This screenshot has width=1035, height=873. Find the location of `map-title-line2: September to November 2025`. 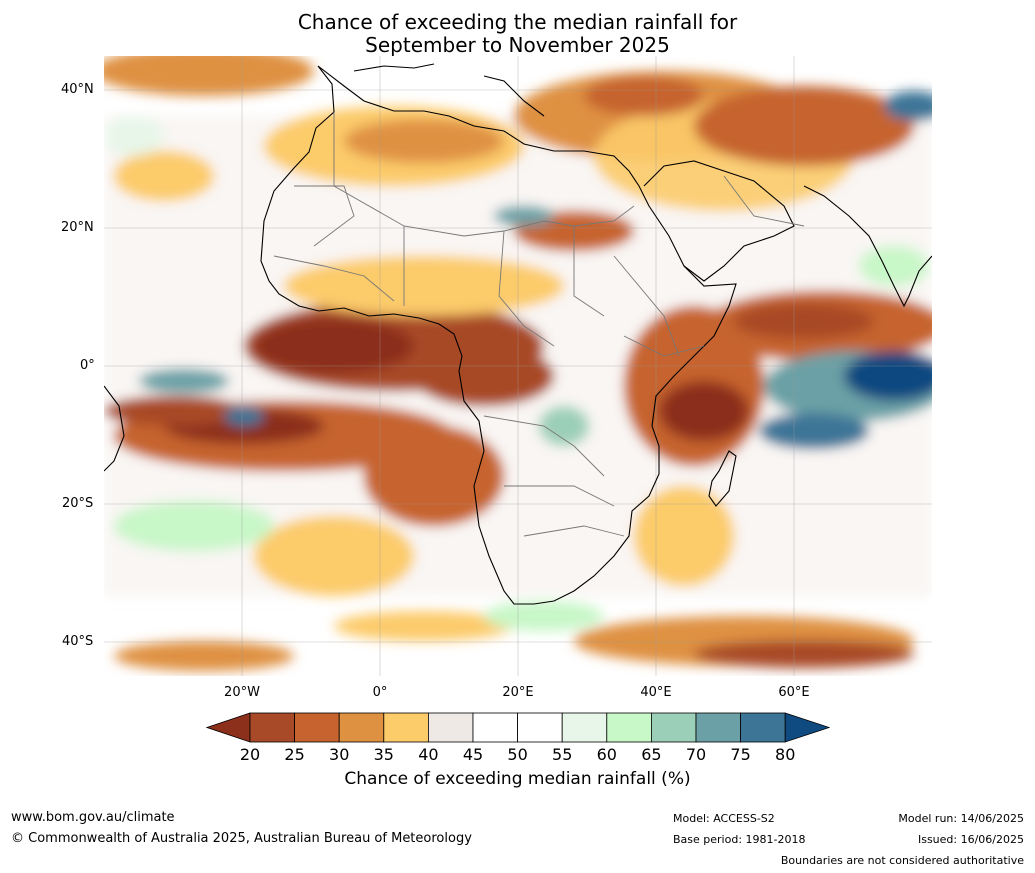

map-title-line2: September to November 2025 is located at coordinates (517, 45).